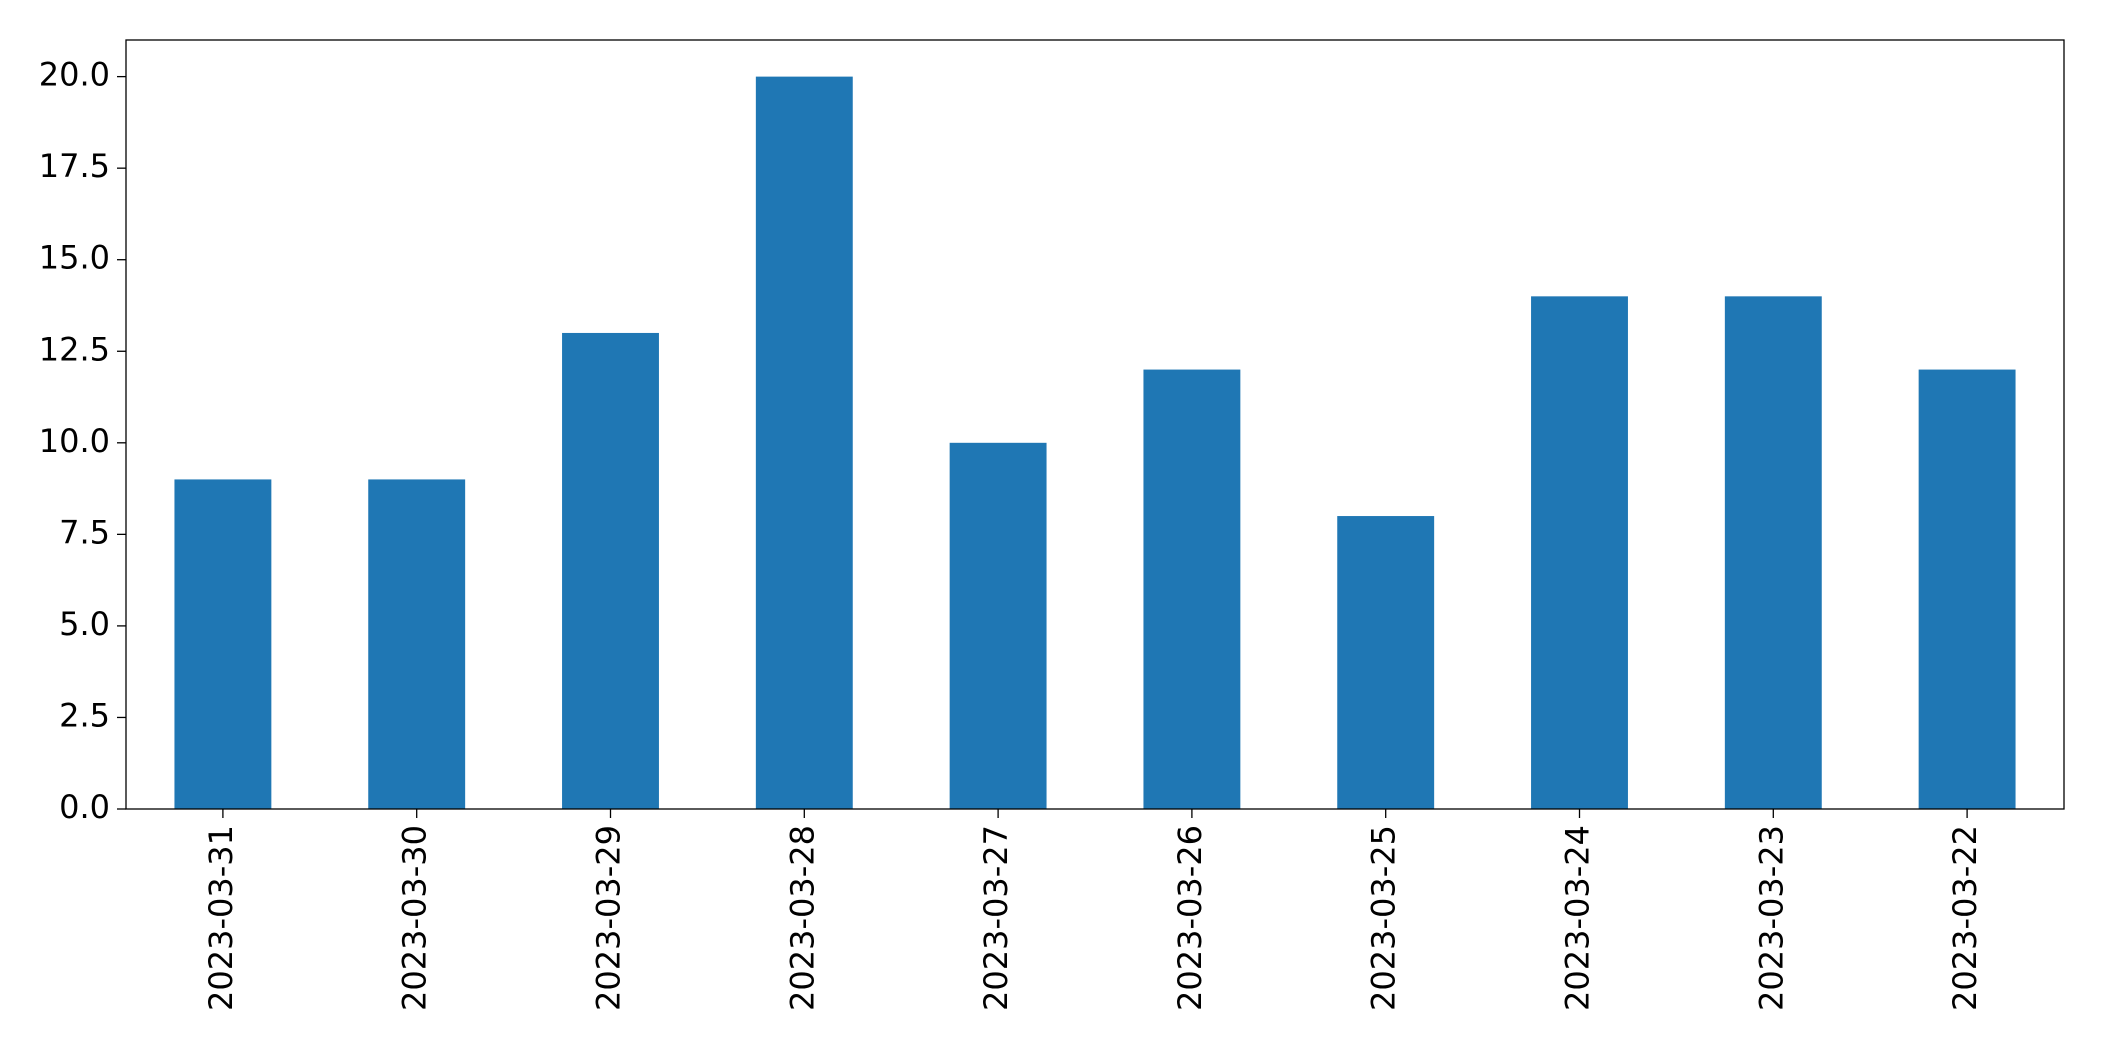 The image size is (2104, 1061). What do you see at coordinates (74, 258) in the screenshot?
I see `y-tick-label: 15.0` at bounding box center [74, 258].